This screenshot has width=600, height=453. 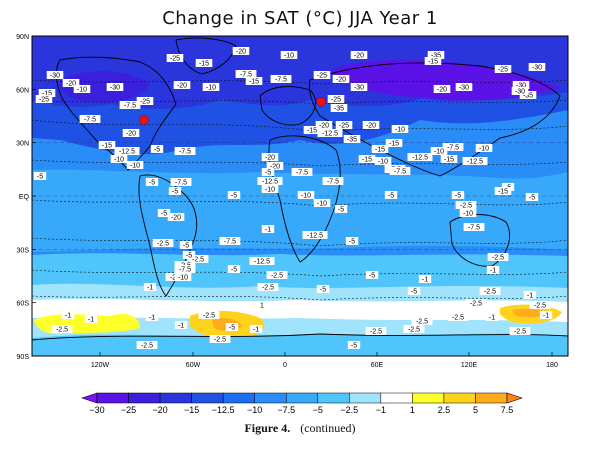 I want to click on lat-tick-label: 60N, so click(x=22, y=90).